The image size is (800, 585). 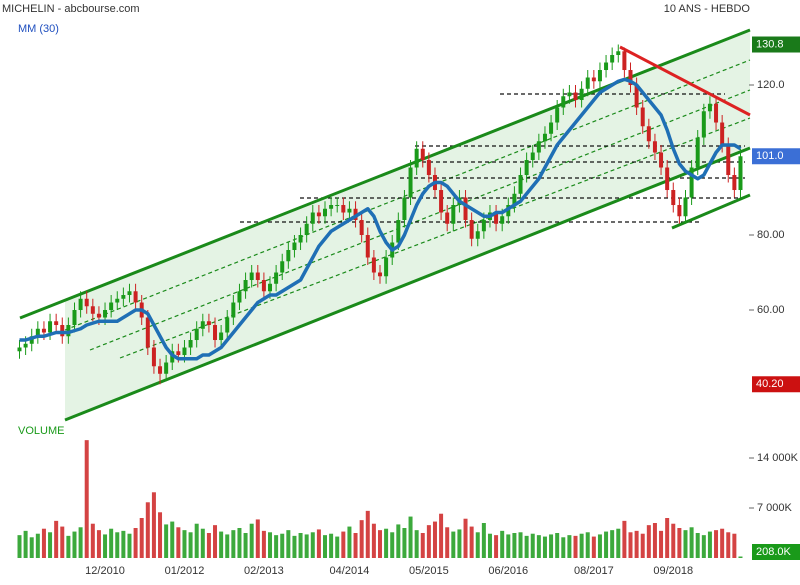 What do you see at coordinates (774, 552) in the screenshot?
I see `volume-marker-label: 208.0K` at bounding box center [774, 552].